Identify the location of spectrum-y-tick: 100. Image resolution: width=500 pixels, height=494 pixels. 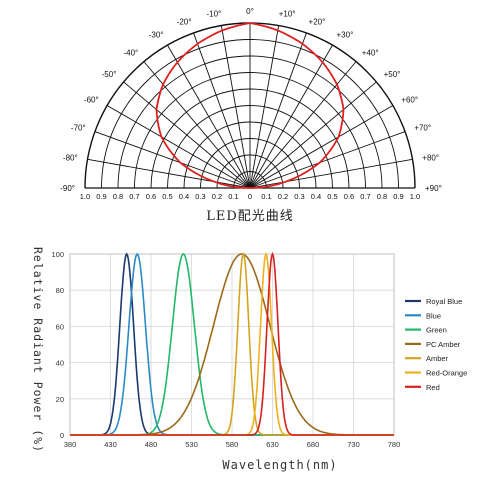
(57, 254).